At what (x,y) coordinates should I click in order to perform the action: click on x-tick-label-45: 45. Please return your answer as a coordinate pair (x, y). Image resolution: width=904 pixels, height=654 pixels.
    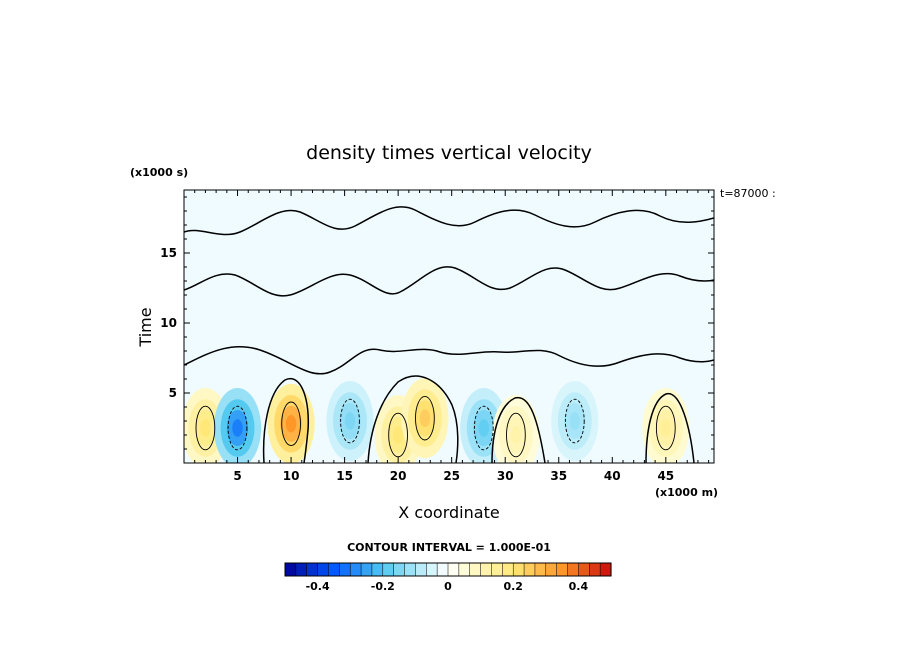
    Looking at the image, I should click on (665, 476).